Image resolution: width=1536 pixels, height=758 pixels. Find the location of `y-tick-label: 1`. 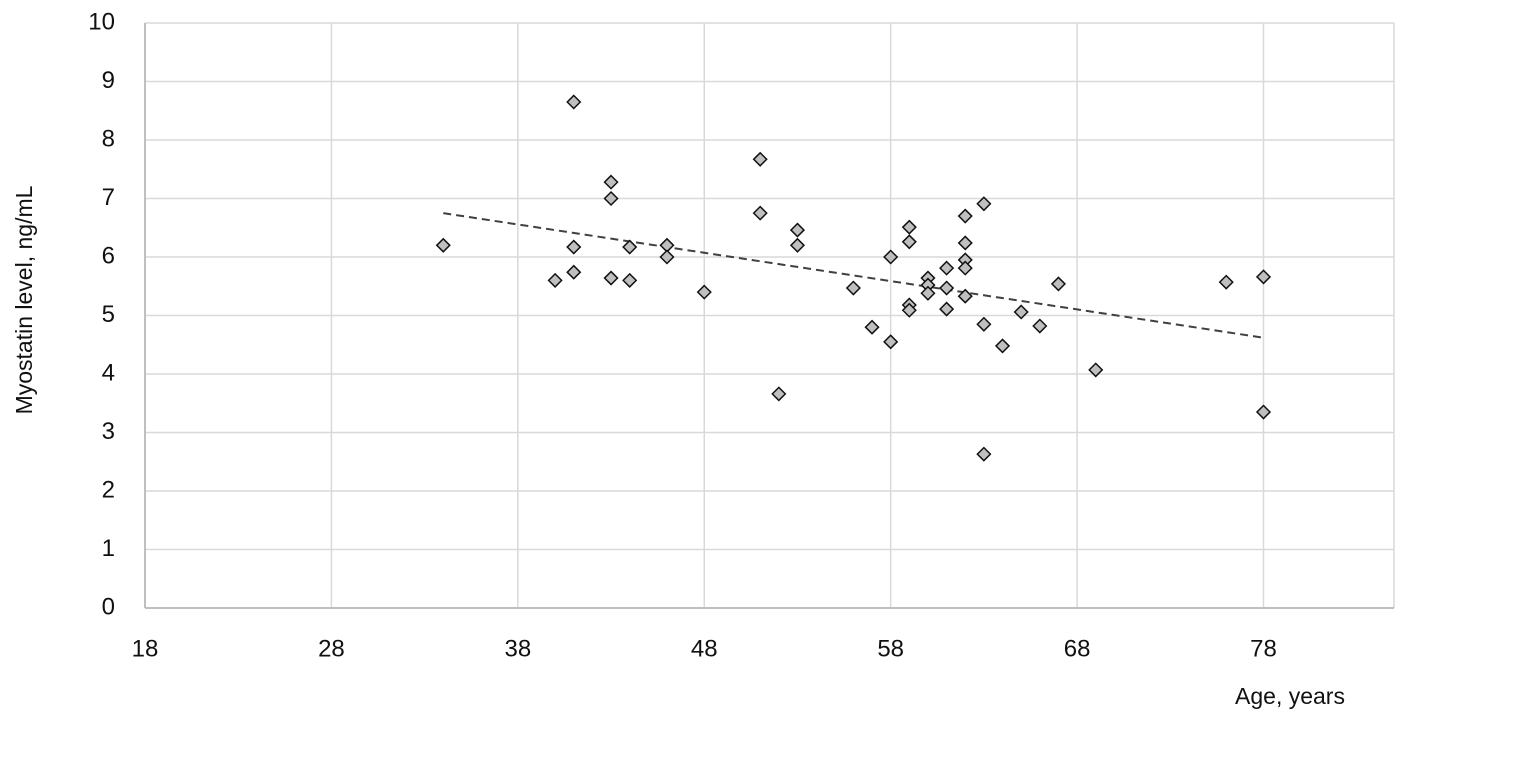

y-tick-label: 1 is located at coordinates (108, 548).